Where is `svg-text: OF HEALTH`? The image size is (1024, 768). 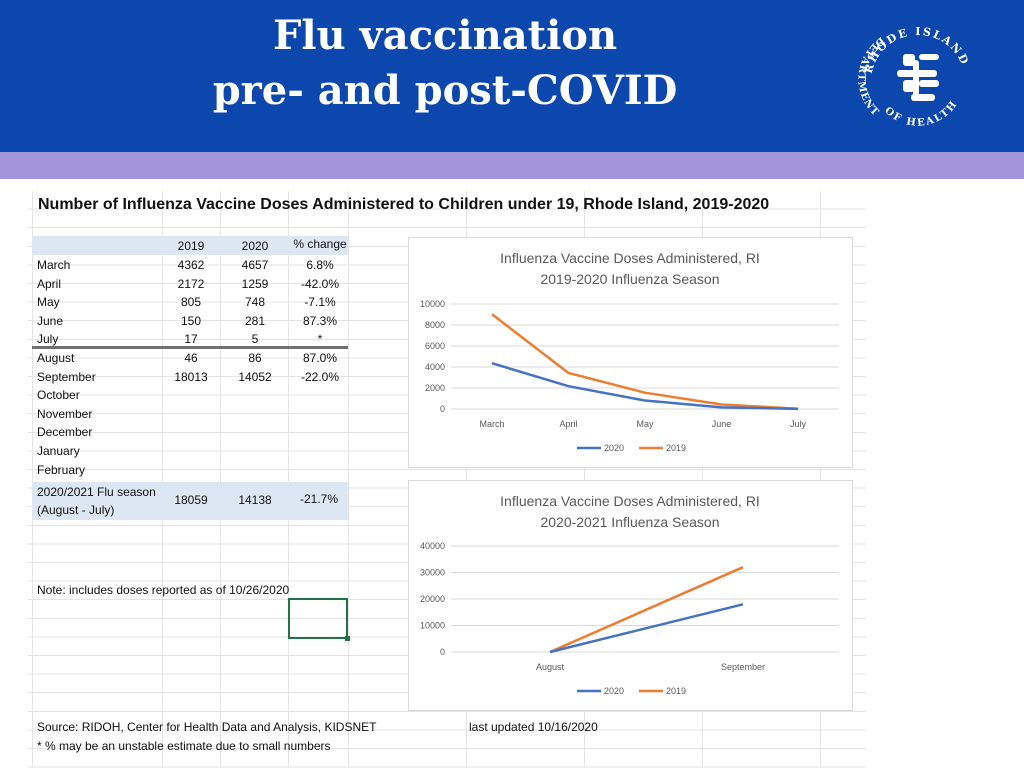 svg-text: OF HEALTH is located at coordinates (921, 113).